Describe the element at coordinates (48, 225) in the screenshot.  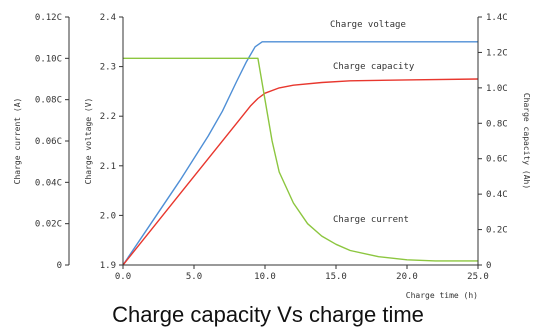
I see `current-tick-label: 0.02C` at that location.